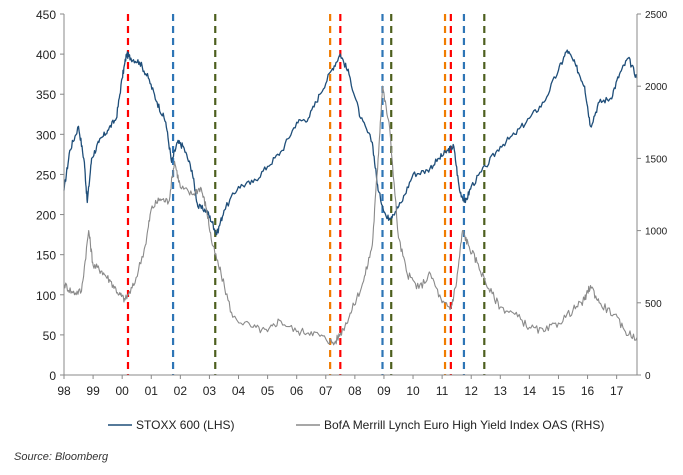 The height and width of the screenshot is (475, 683). I want to click on left-tick-label-3: 150, so click(46, 256).